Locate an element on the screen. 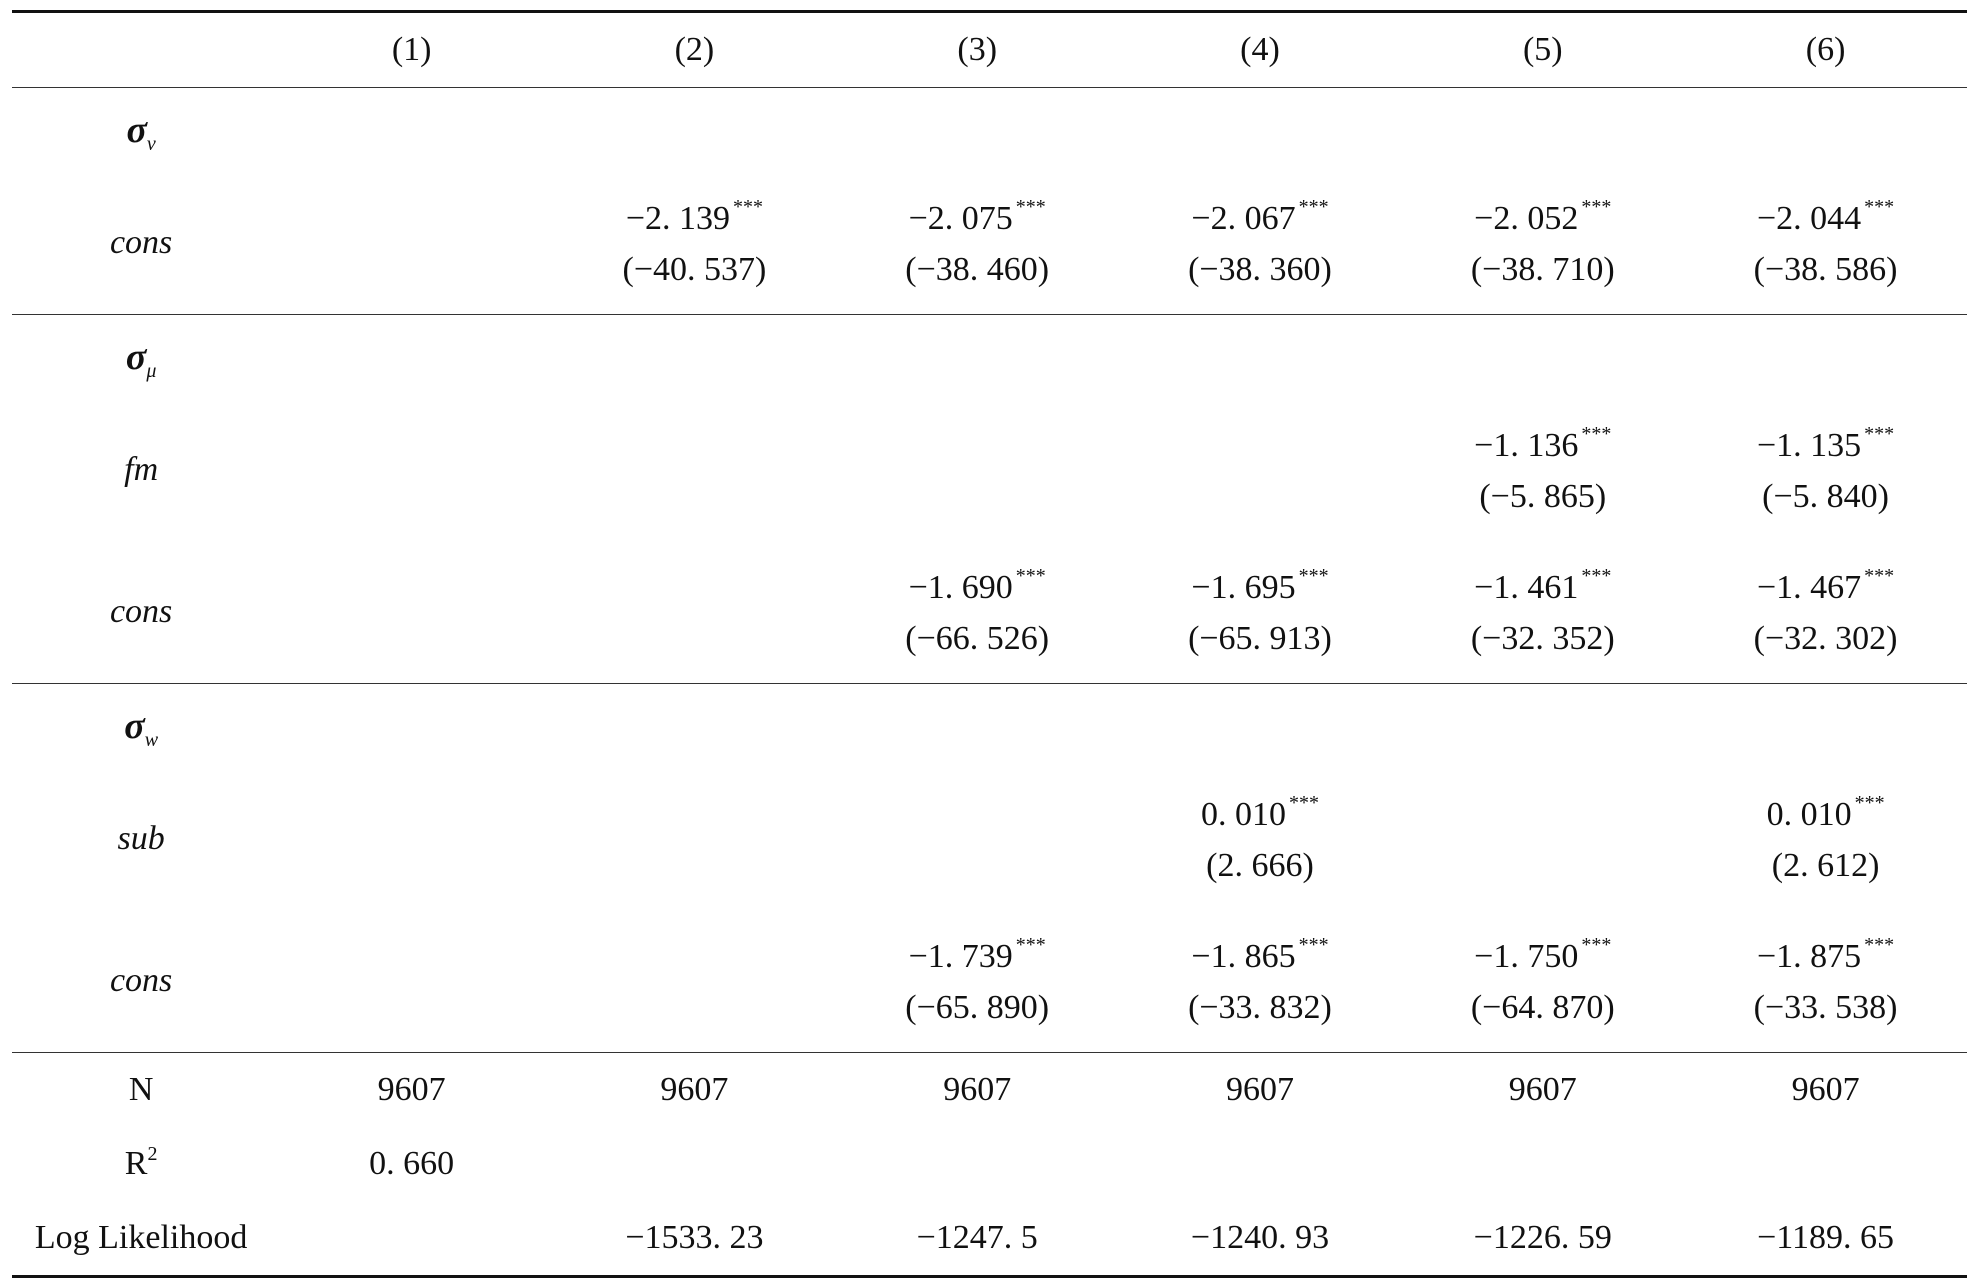 Image resolution: width=1975 pixels, height=1278 pixels. coefficient: −2. 075 *** is located at coordinates (977, 218).